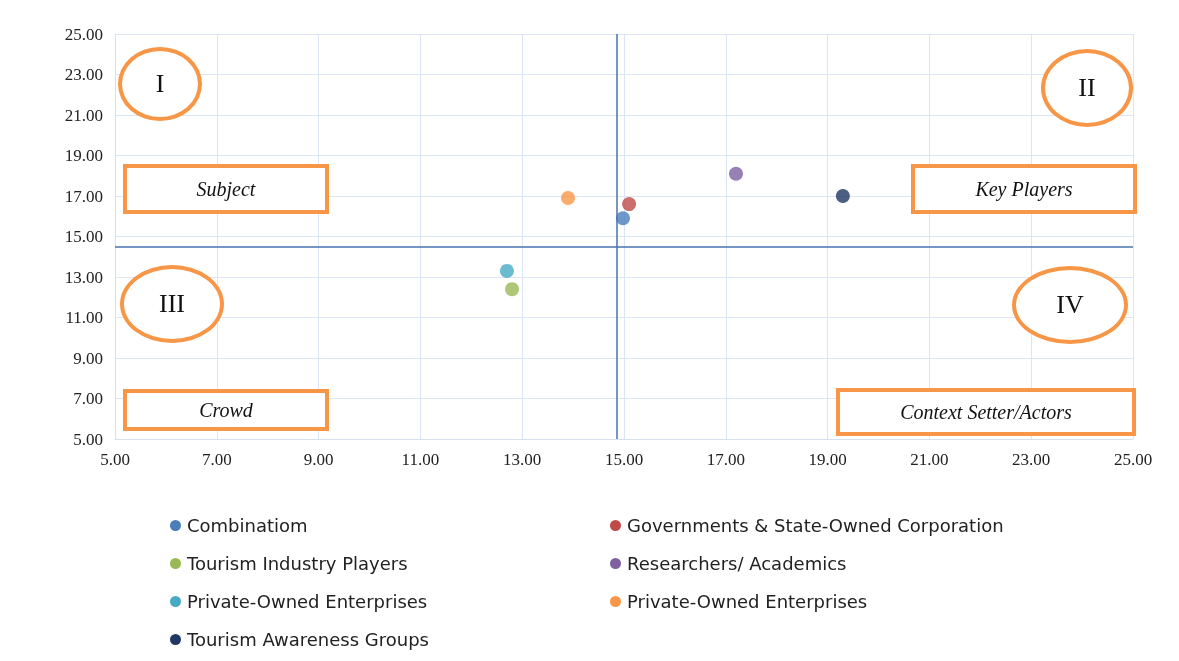  I want to click on x-tick-label: 23.00, so click(1031, 459).